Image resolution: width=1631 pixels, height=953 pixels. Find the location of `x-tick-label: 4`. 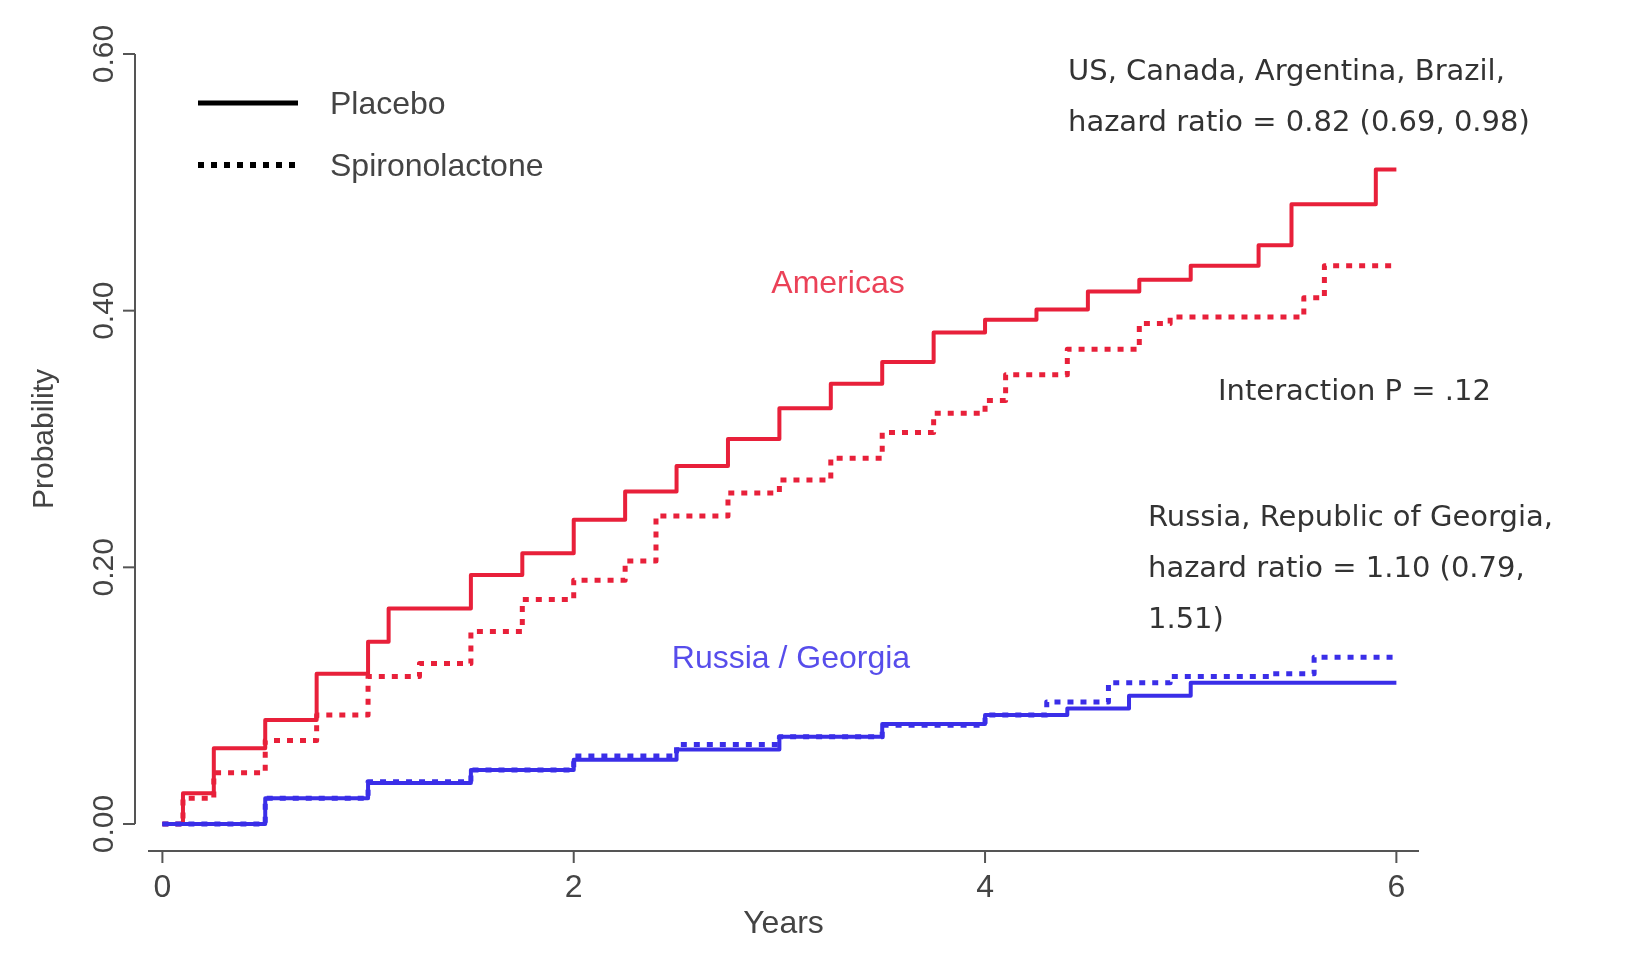

x-tick-label: 4 is located at coordinates (985, 886).